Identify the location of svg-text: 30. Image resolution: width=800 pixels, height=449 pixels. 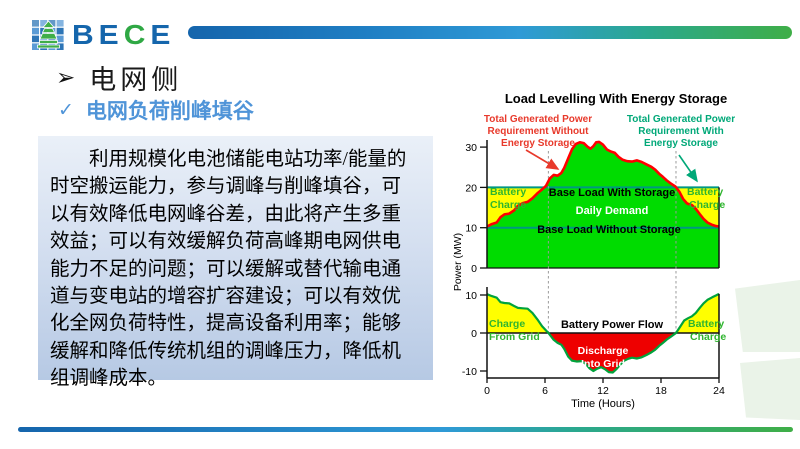
(471, 148).